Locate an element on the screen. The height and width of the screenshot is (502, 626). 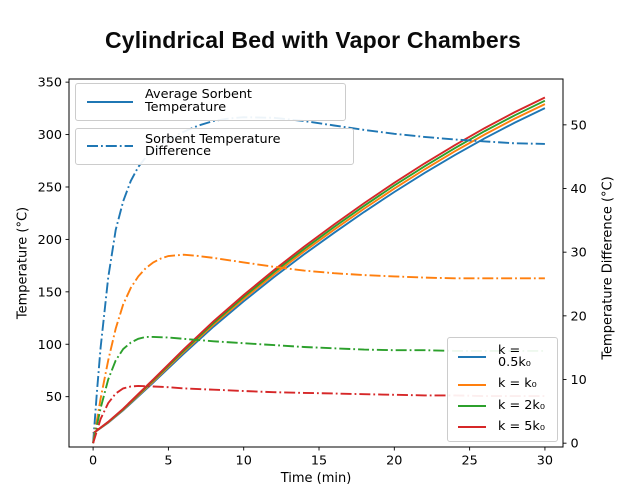
legend-box-solid: Average Sorbent Temperature is located at coordinates (210, 102).